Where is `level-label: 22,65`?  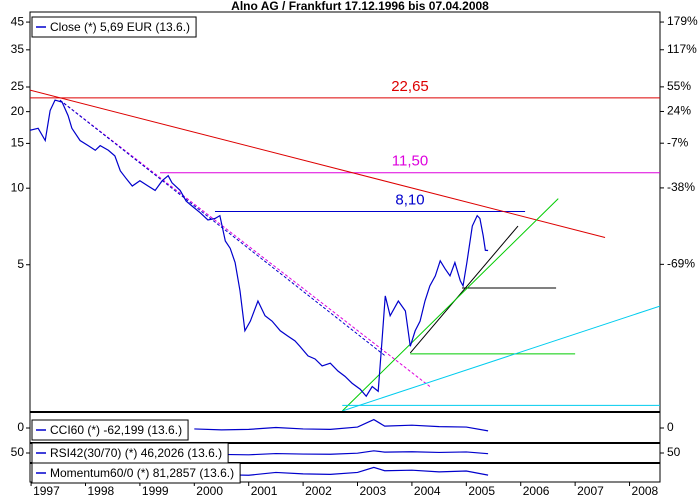 level-label: 22,65 is located at coordinates (410, 86).